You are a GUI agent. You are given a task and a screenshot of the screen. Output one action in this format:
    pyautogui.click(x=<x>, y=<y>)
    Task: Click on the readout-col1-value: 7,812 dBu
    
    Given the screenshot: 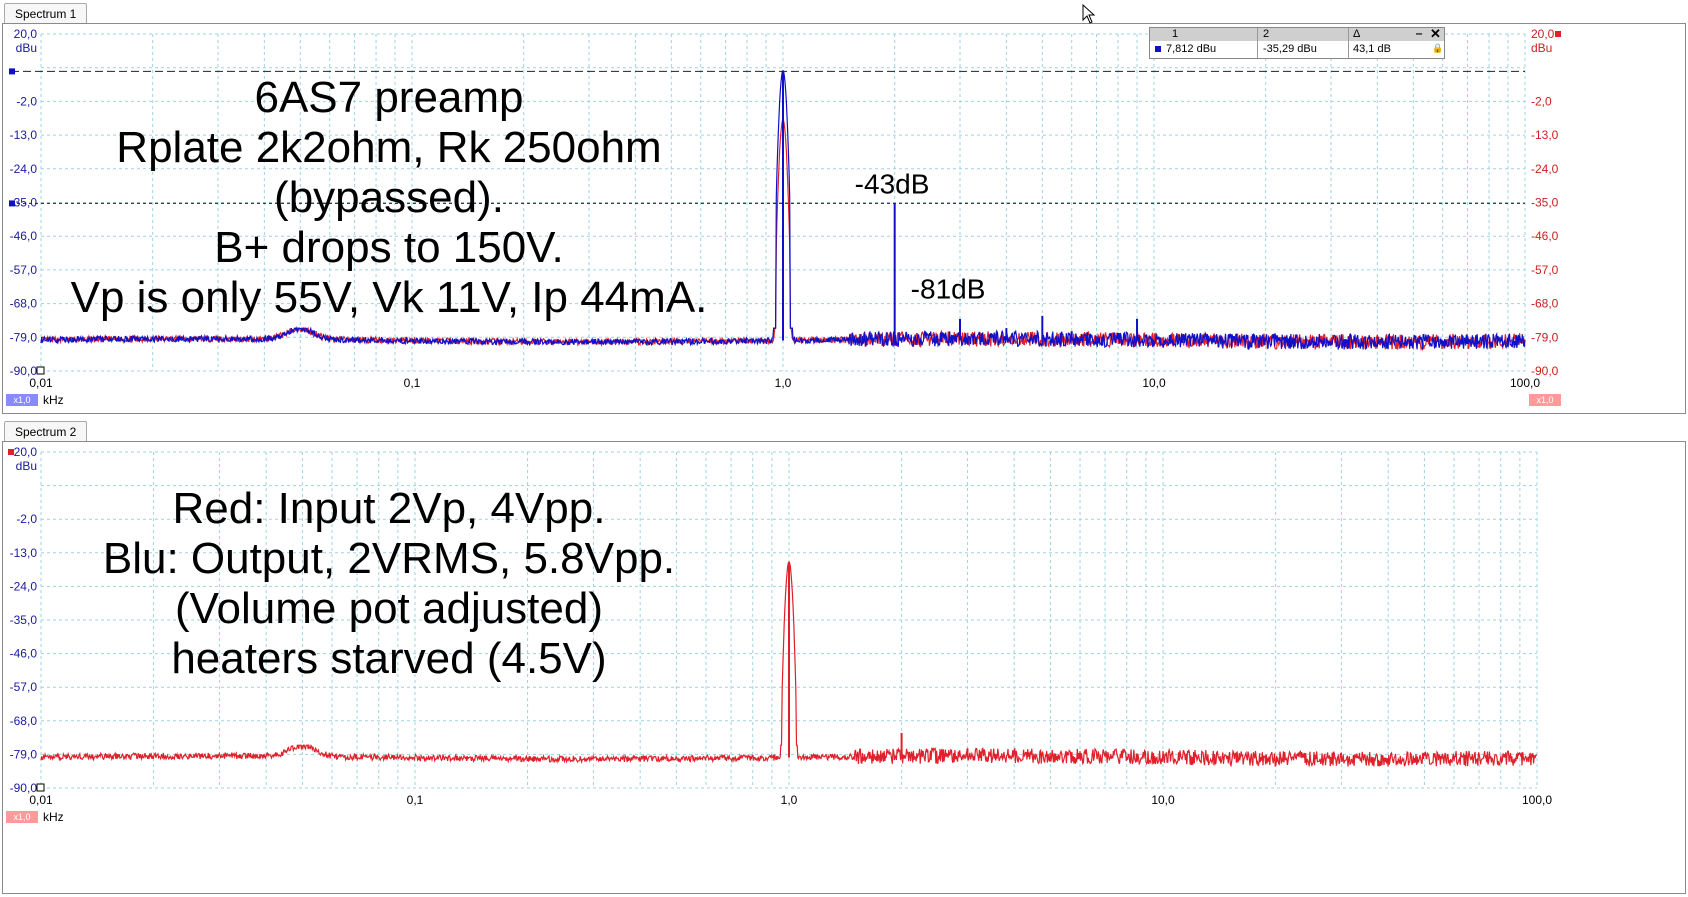 What is the action you would take?
    pyautogui.click(x=1191, y=49)
    